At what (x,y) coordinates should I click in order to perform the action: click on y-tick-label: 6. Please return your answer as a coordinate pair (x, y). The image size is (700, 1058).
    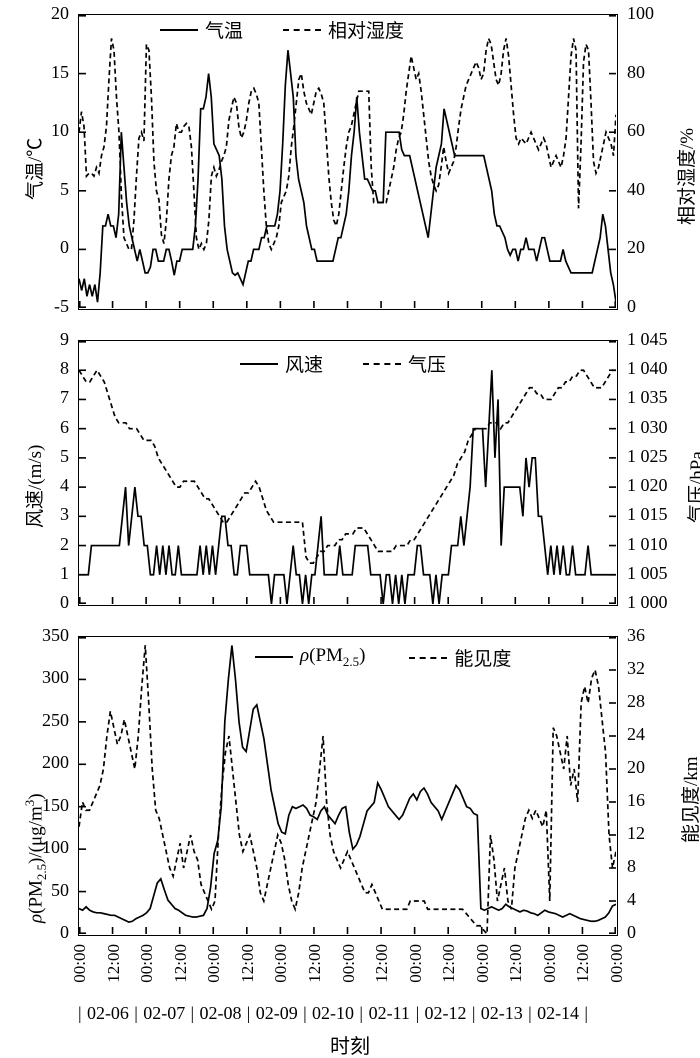
    Looking at the image, I should click on (64, 426).